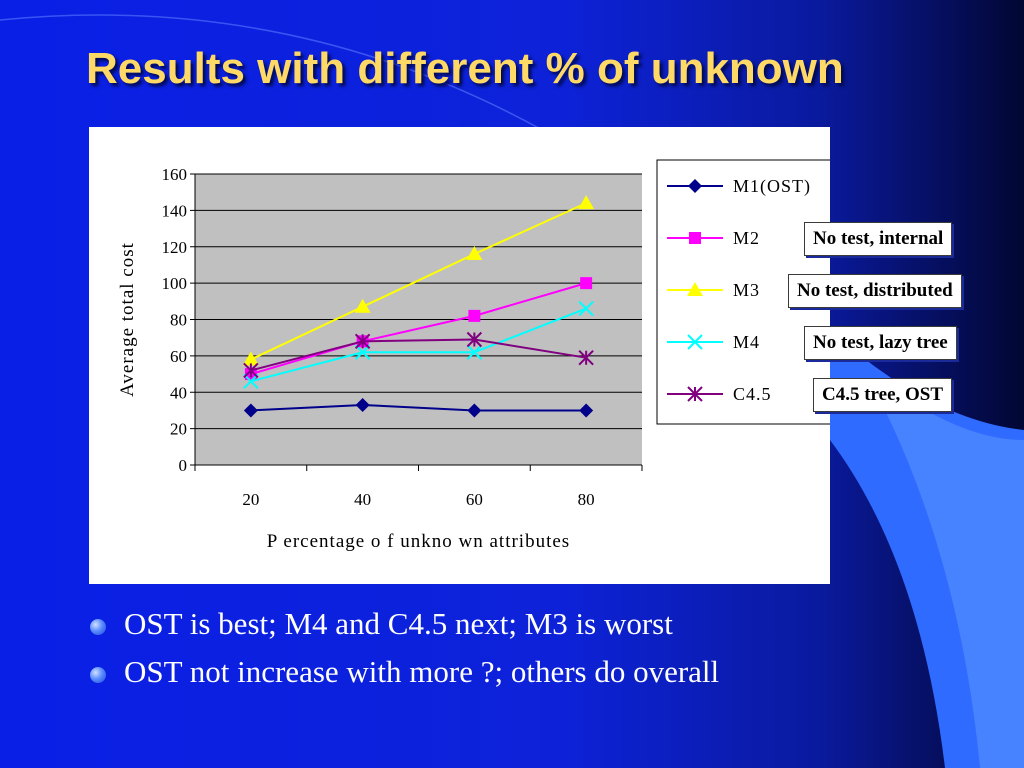 The height and width of the screenshot is (768, 1024). Describe the element at coordinates (952, 574) in the screenshot. I see `background-swoosh-light` at that location.